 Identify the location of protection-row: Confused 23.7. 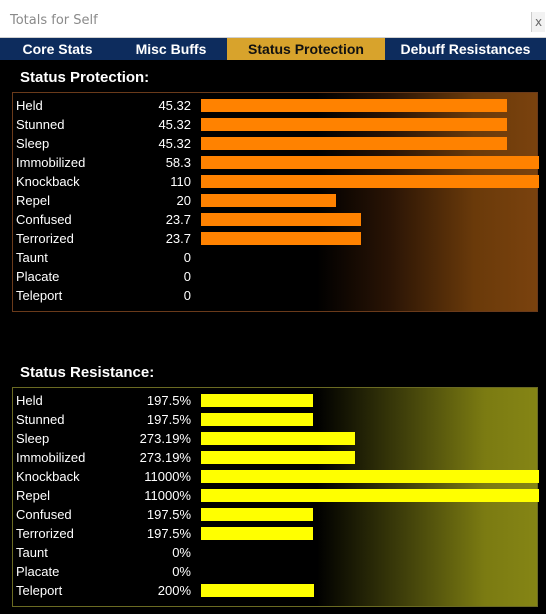
(275, 219).